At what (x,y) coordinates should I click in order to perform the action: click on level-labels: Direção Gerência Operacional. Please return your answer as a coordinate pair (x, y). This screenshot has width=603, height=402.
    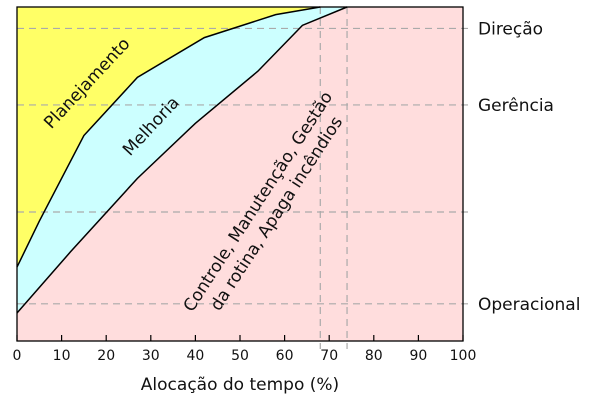
    Looking at the image, I should click on (529, 166).